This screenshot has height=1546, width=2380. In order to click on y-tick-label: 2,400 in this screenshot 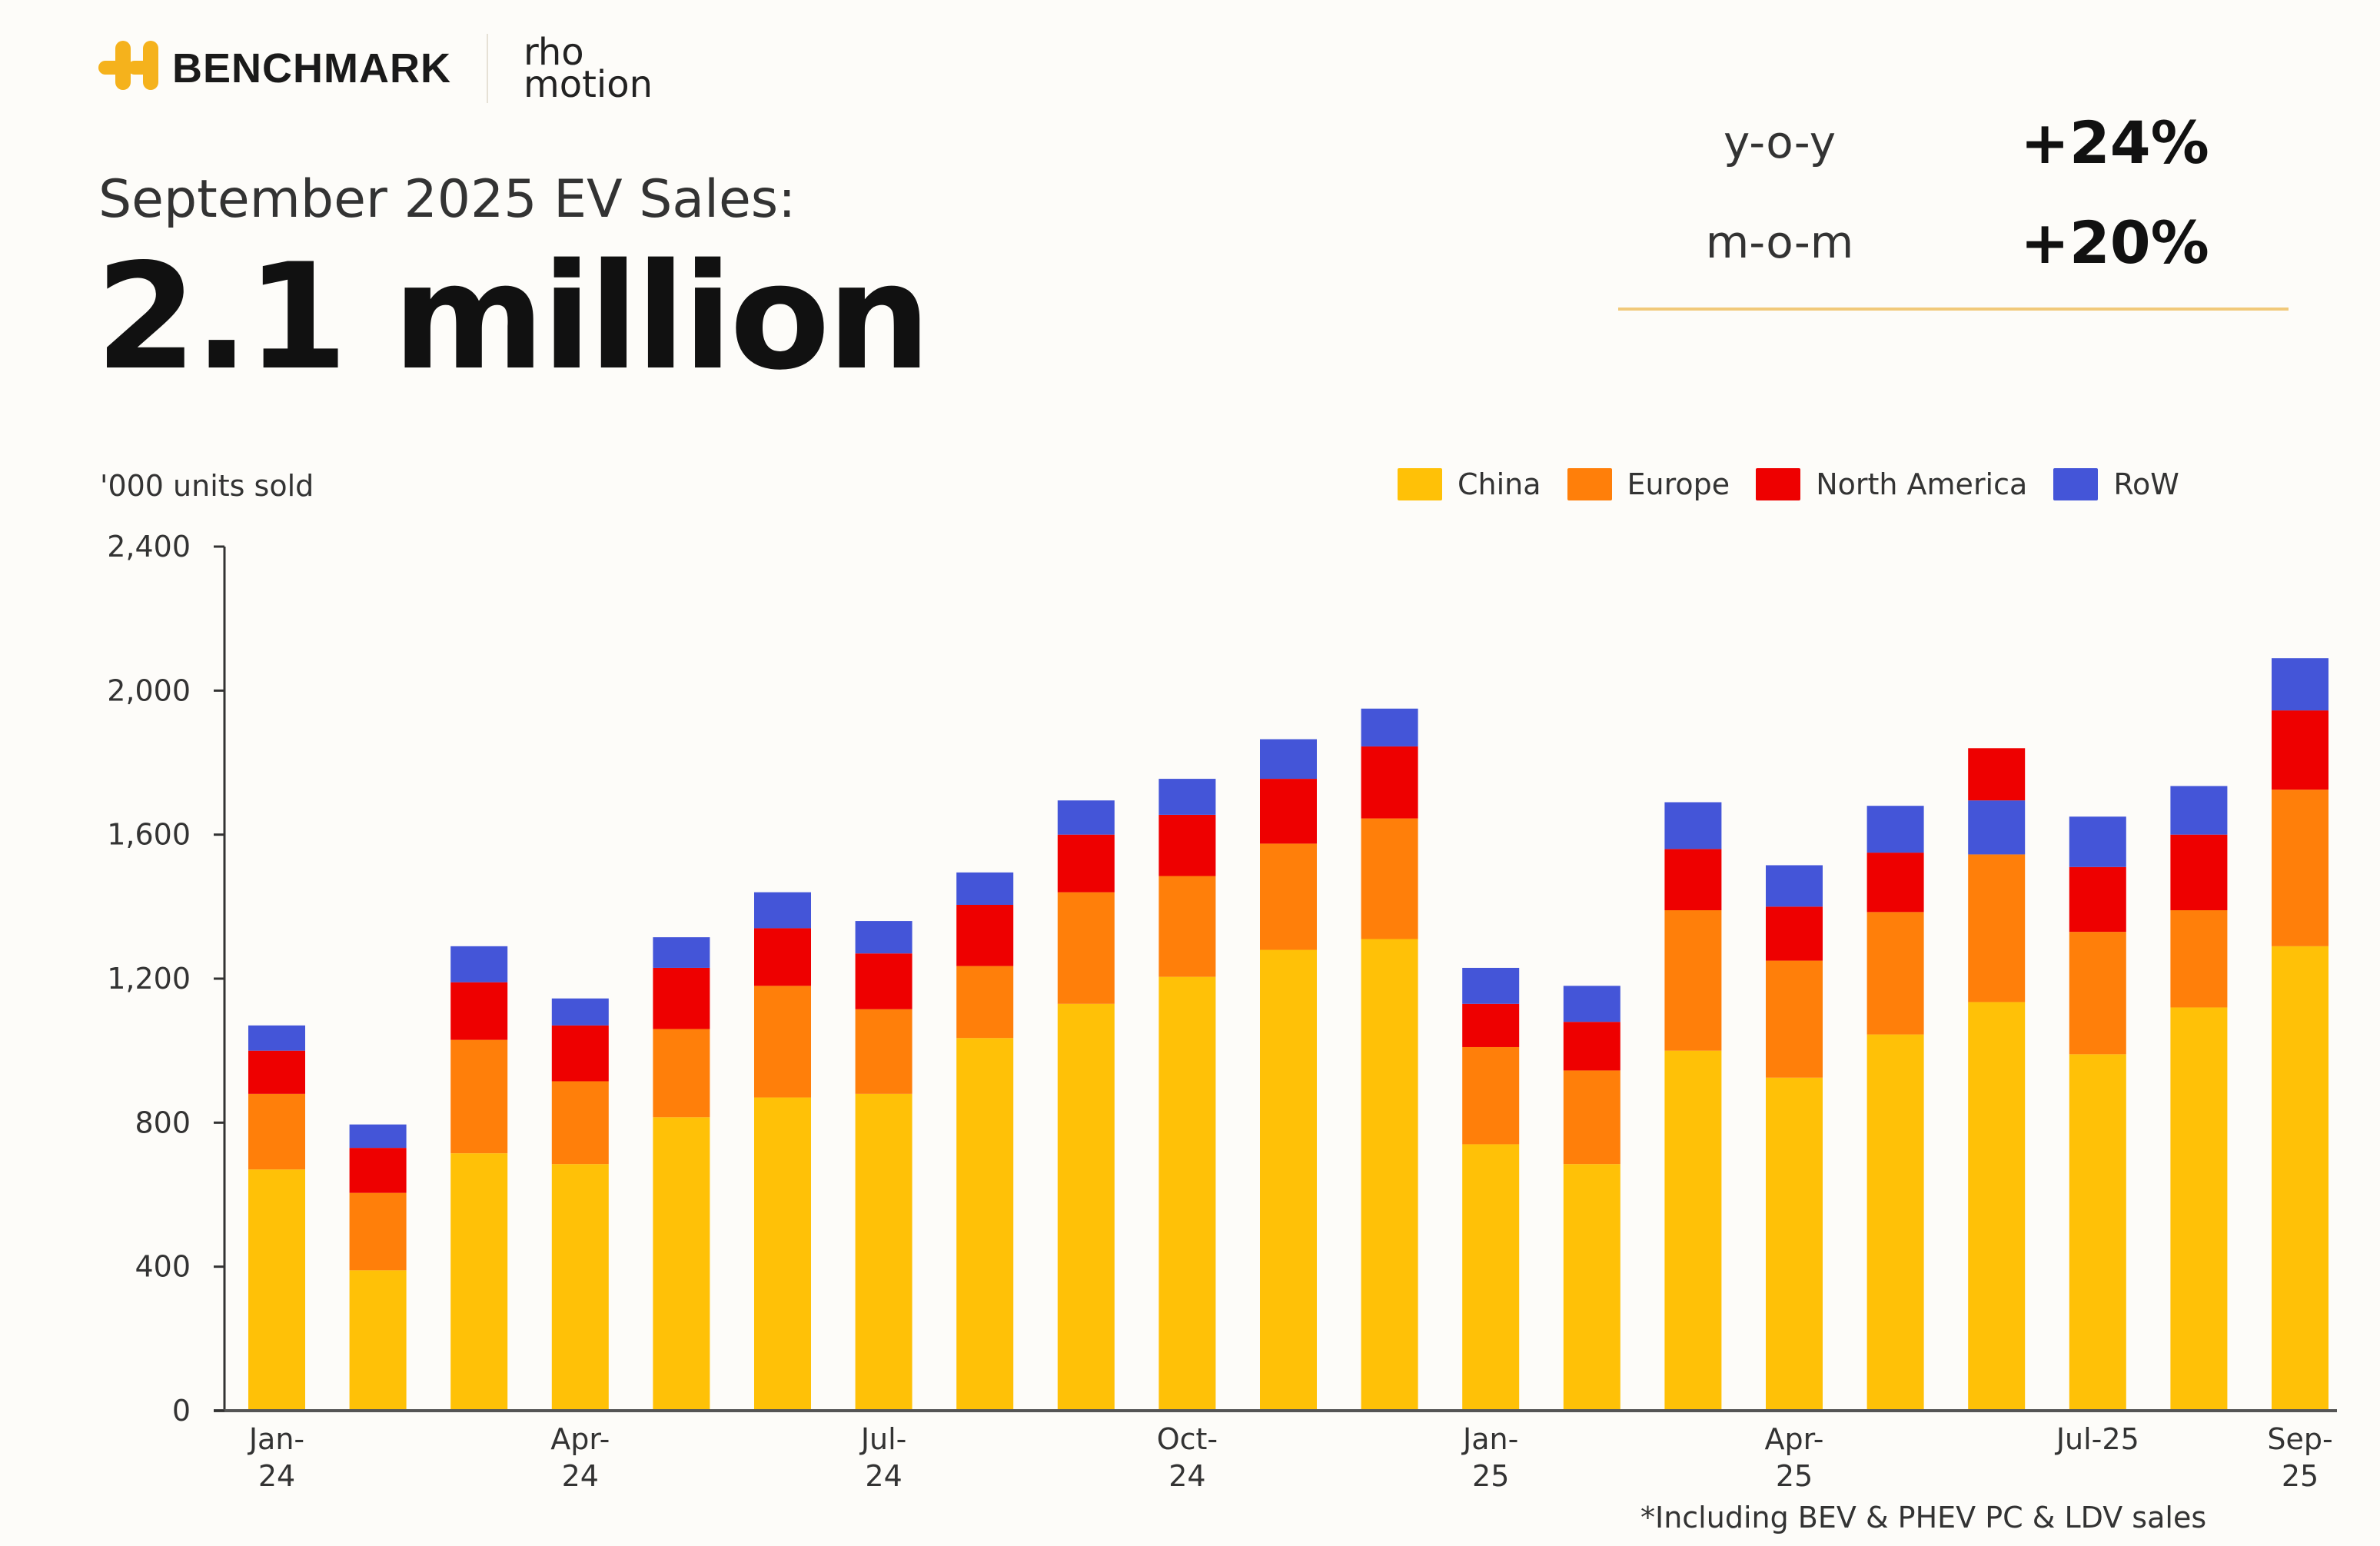, I will do `click(149, 547)`.